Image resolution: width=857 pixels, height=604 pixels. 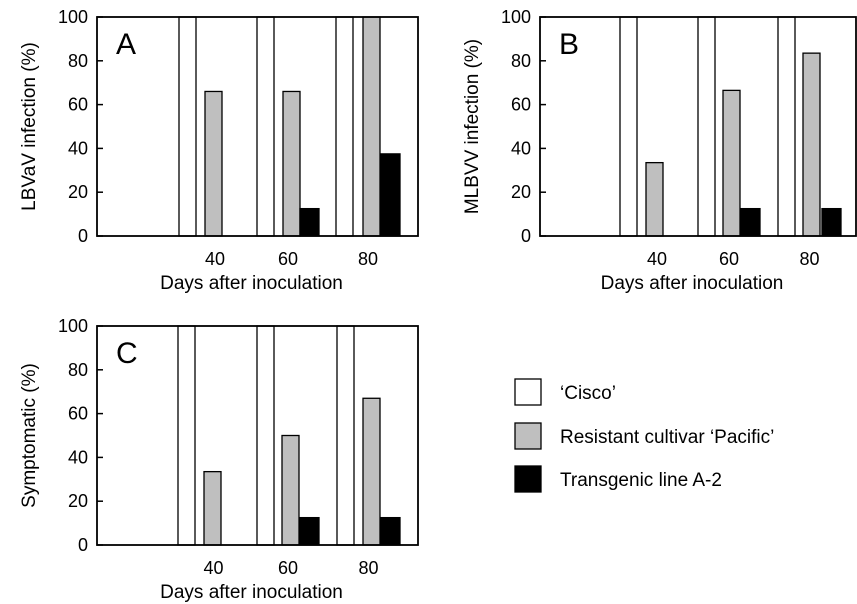 What do you see at coordinates (588, 393) in the screenshot?
I see `legend-label-cisco: ‘Cisco’` at bounding box center [588, 393].